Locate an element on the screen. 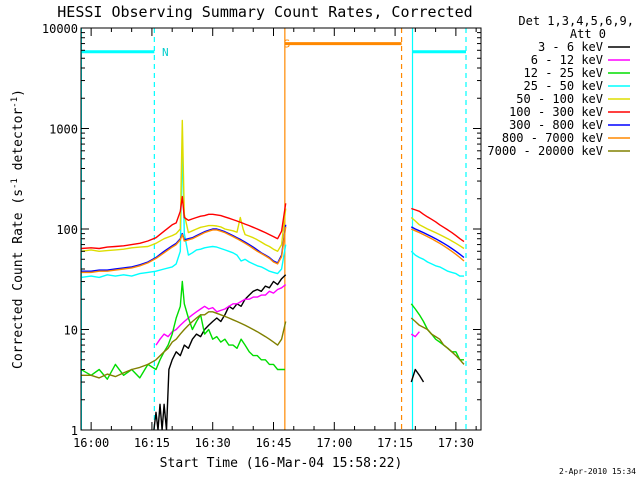 Image resolution: width=640 pixels, height=480 pixels. legend-label-2: 12 - 25 keV is located at coordinates (563, 73).